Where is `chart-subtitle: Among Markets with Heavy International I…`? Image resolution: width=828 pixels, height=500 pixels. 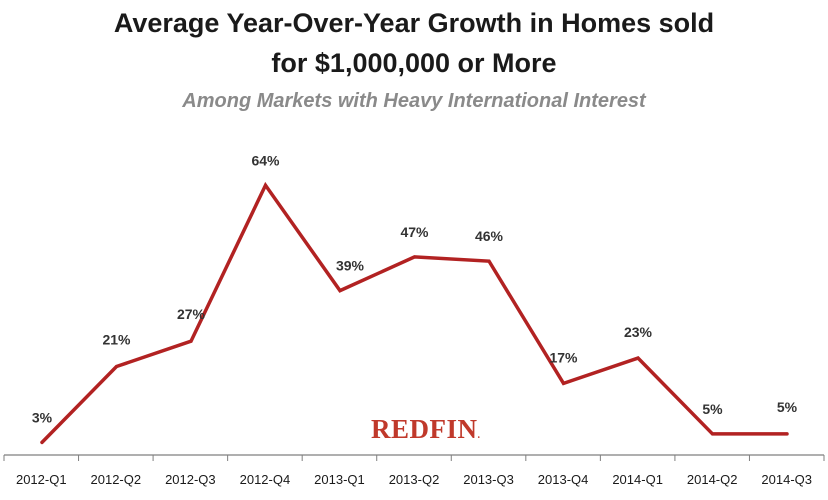
chart-subtitle: Among Markets with Heavy International I… is located at coordinates (414, 101).